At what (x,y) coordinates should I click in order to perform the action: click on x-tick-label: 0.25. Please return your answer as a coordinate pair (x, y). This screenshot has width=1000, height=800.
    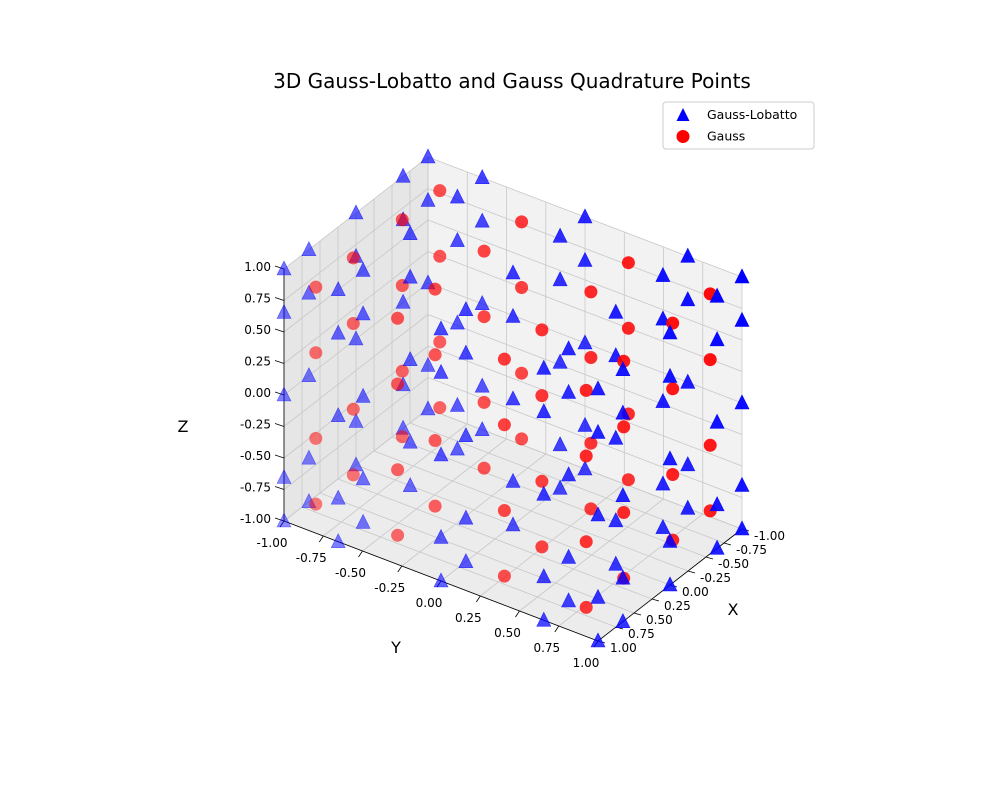
    Looking at the image, I should click on (677, 606).